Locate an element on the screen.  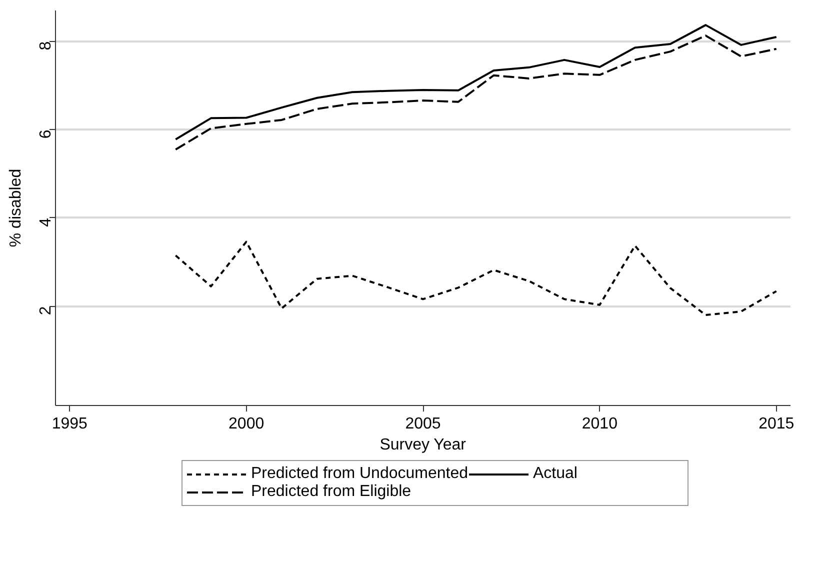
legend-label: Actual is located at coordinates (555, 474).